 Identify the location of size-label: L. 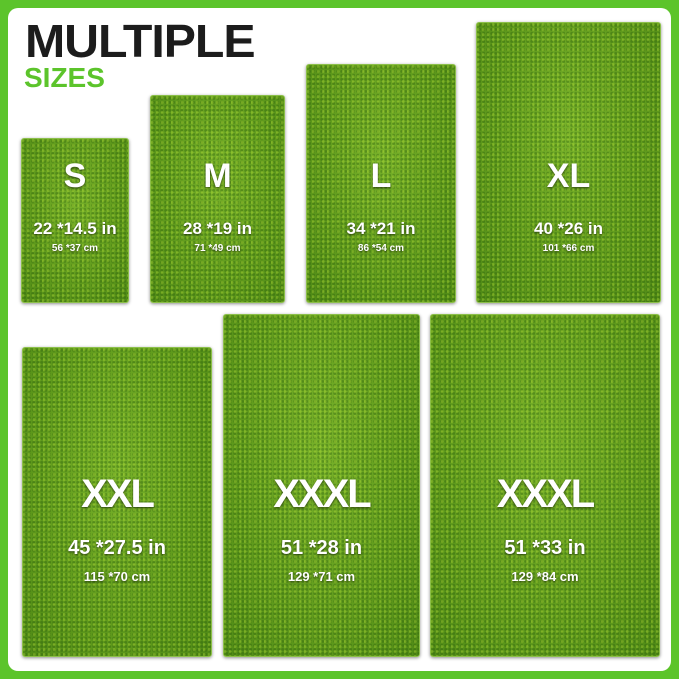
(381, 176).